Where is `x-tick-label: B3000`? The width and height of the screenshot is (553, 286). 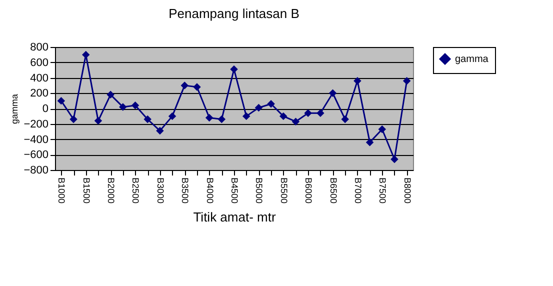
x-tick-label: B3000 is located at coordinates (160, 191).